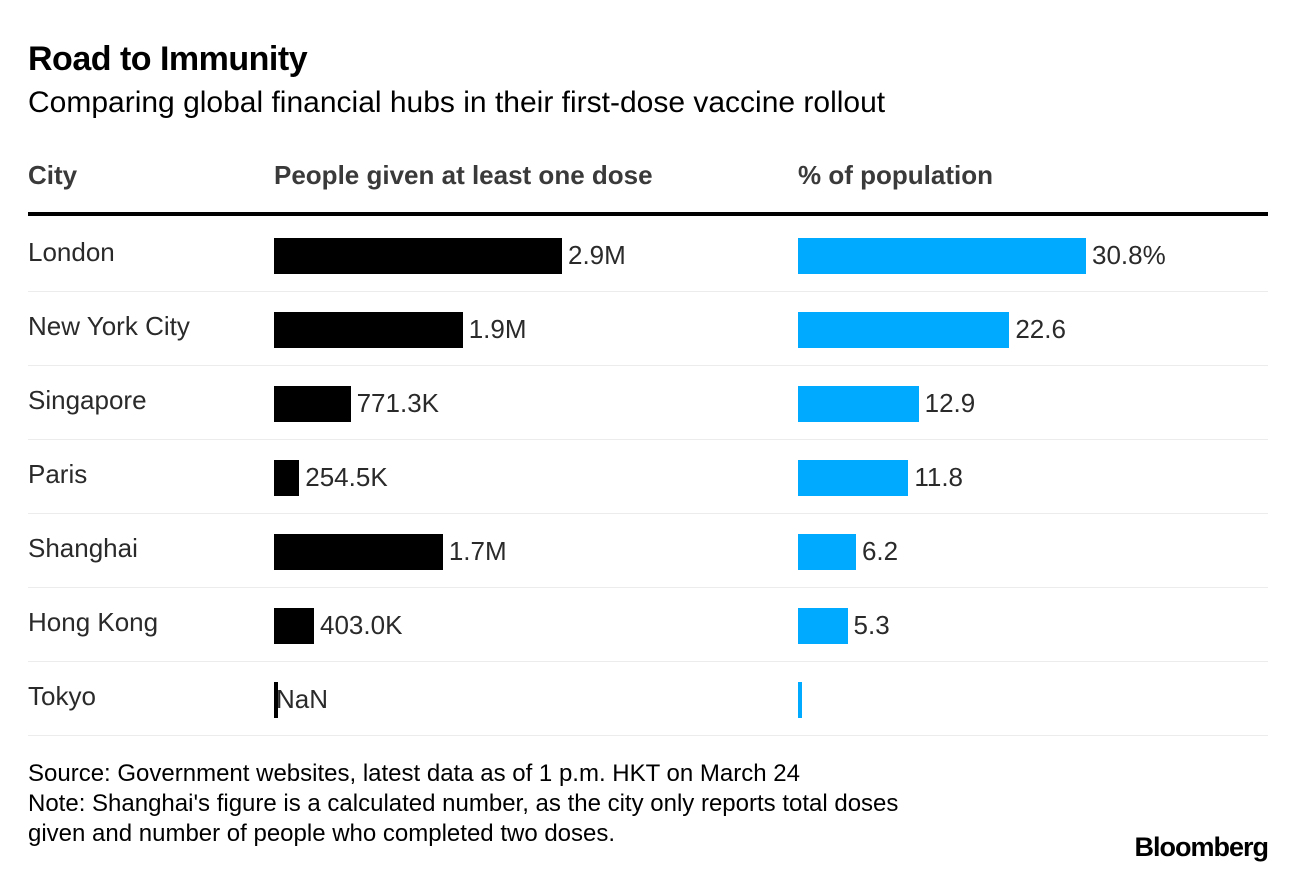 This screenshot has height=874, width=1296. What do you see at coordinates (346, 477) in the screenshot?
I see `doses-value-label: 254.5K` at bounding box center [346, 477].